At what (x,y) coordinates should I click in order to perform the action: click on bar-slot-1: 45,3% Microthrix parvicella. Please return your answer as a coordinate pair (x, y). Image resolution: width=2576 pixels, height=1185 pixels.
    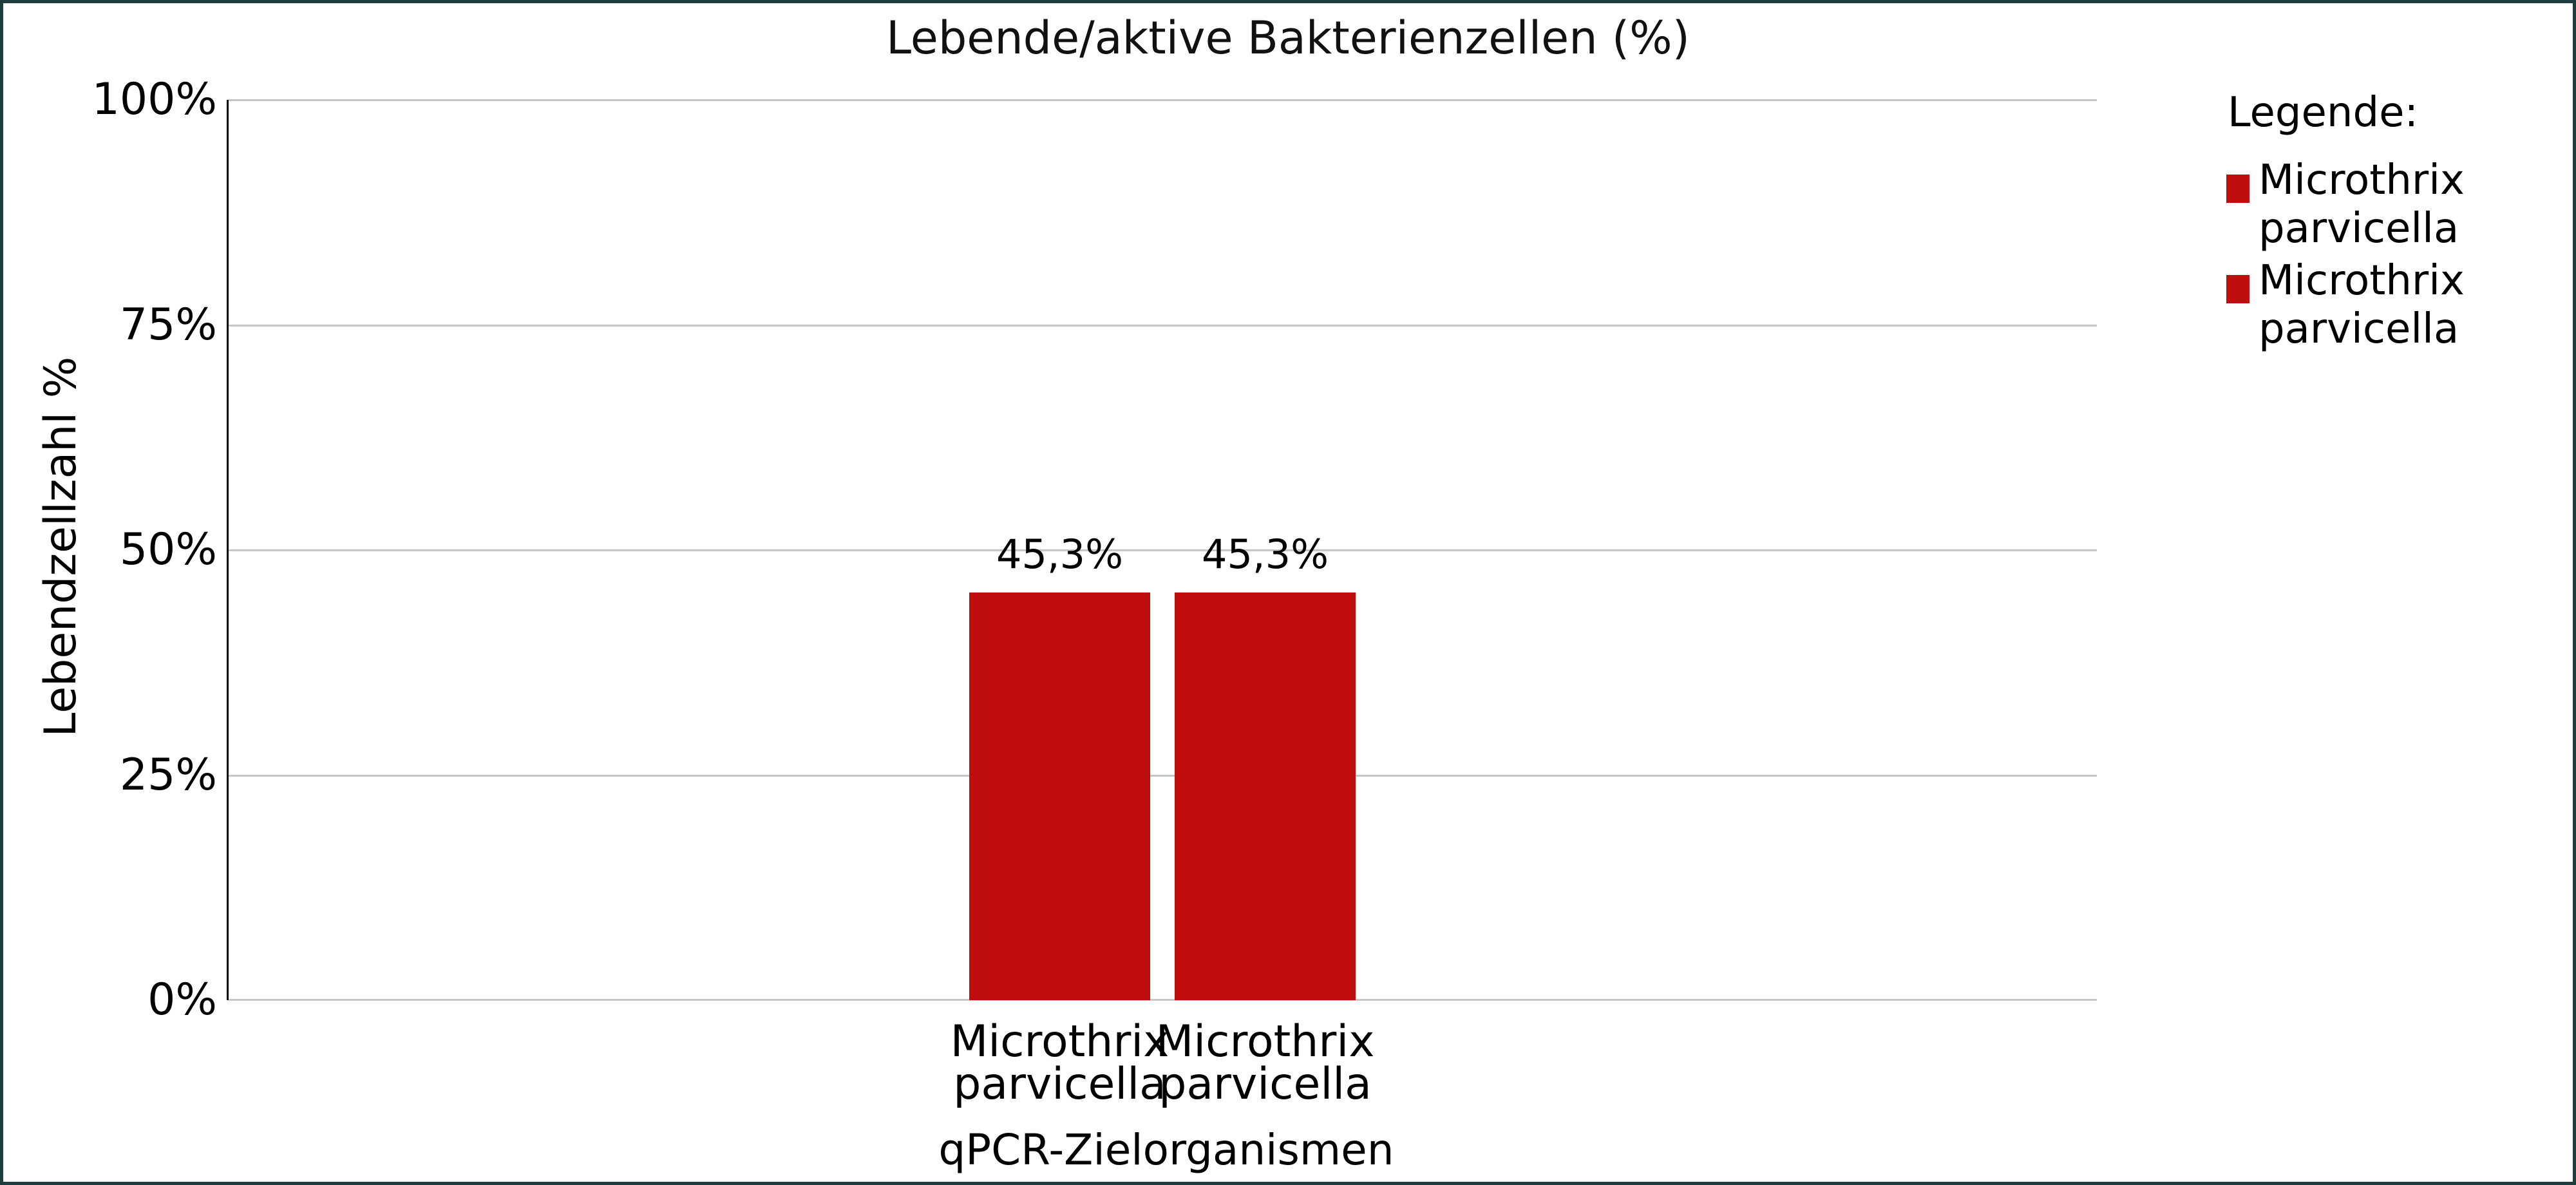
    Looking at the image, I should click on (1060, 603).